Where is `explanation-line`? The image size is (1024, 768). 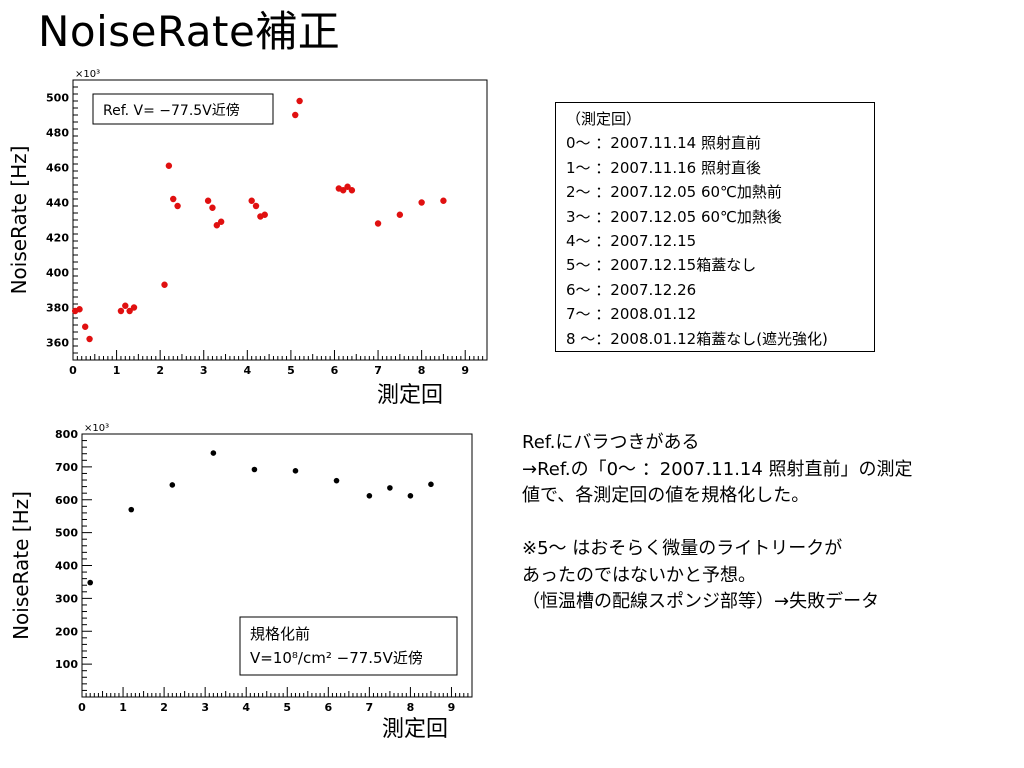
explanation-line is located at coordinates (767, 523).